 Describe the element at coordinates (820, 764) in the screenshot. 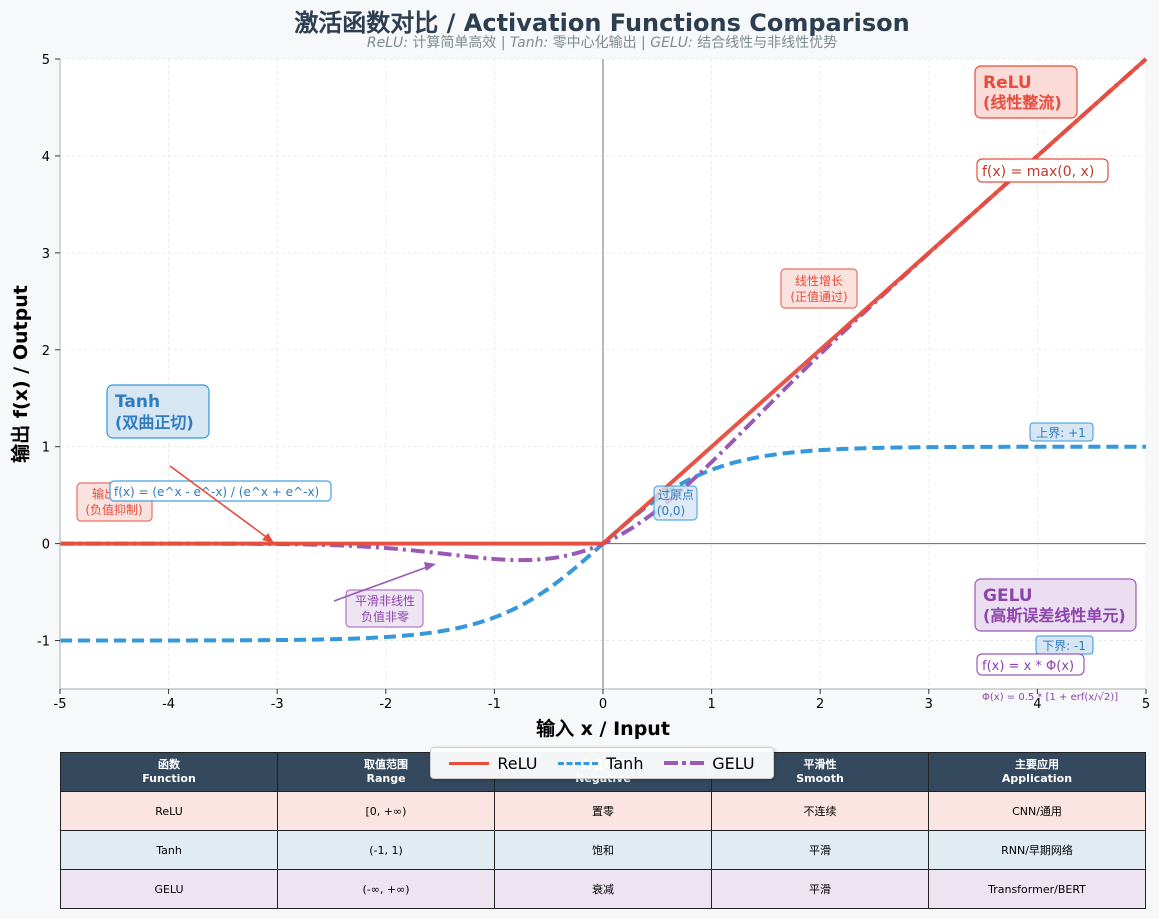

I see `header-zh: 平滑性` at that location.